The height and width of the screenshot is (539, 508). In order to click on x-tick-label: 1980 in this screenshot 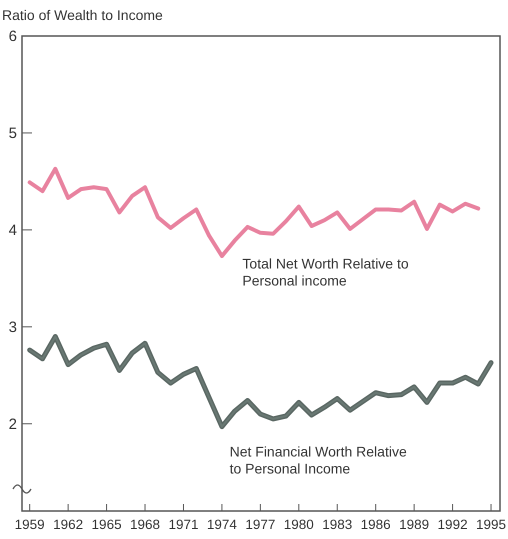, I will do `click(299, 524)`.